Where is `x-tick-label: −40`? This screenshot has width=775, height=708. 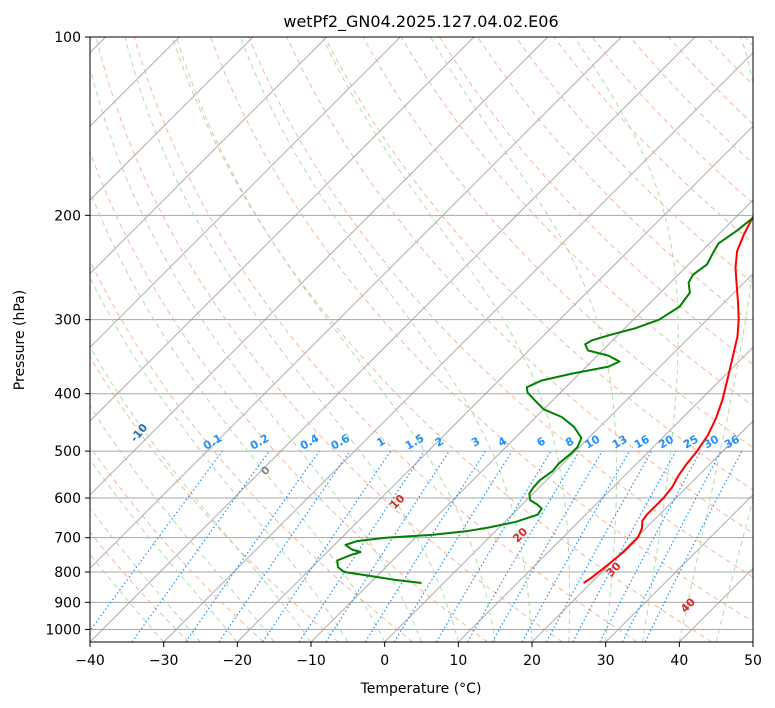 x-tick-label: −40 is located at coordinates (90, 661).